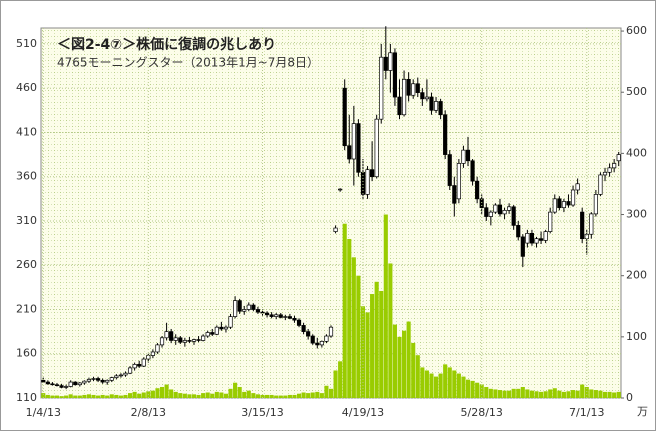 The height and width of the screenshot is (431, 656). Describe the element at coordinates (636, 214) in the screenshot. I see `y2-tick-label: 300` at that location.